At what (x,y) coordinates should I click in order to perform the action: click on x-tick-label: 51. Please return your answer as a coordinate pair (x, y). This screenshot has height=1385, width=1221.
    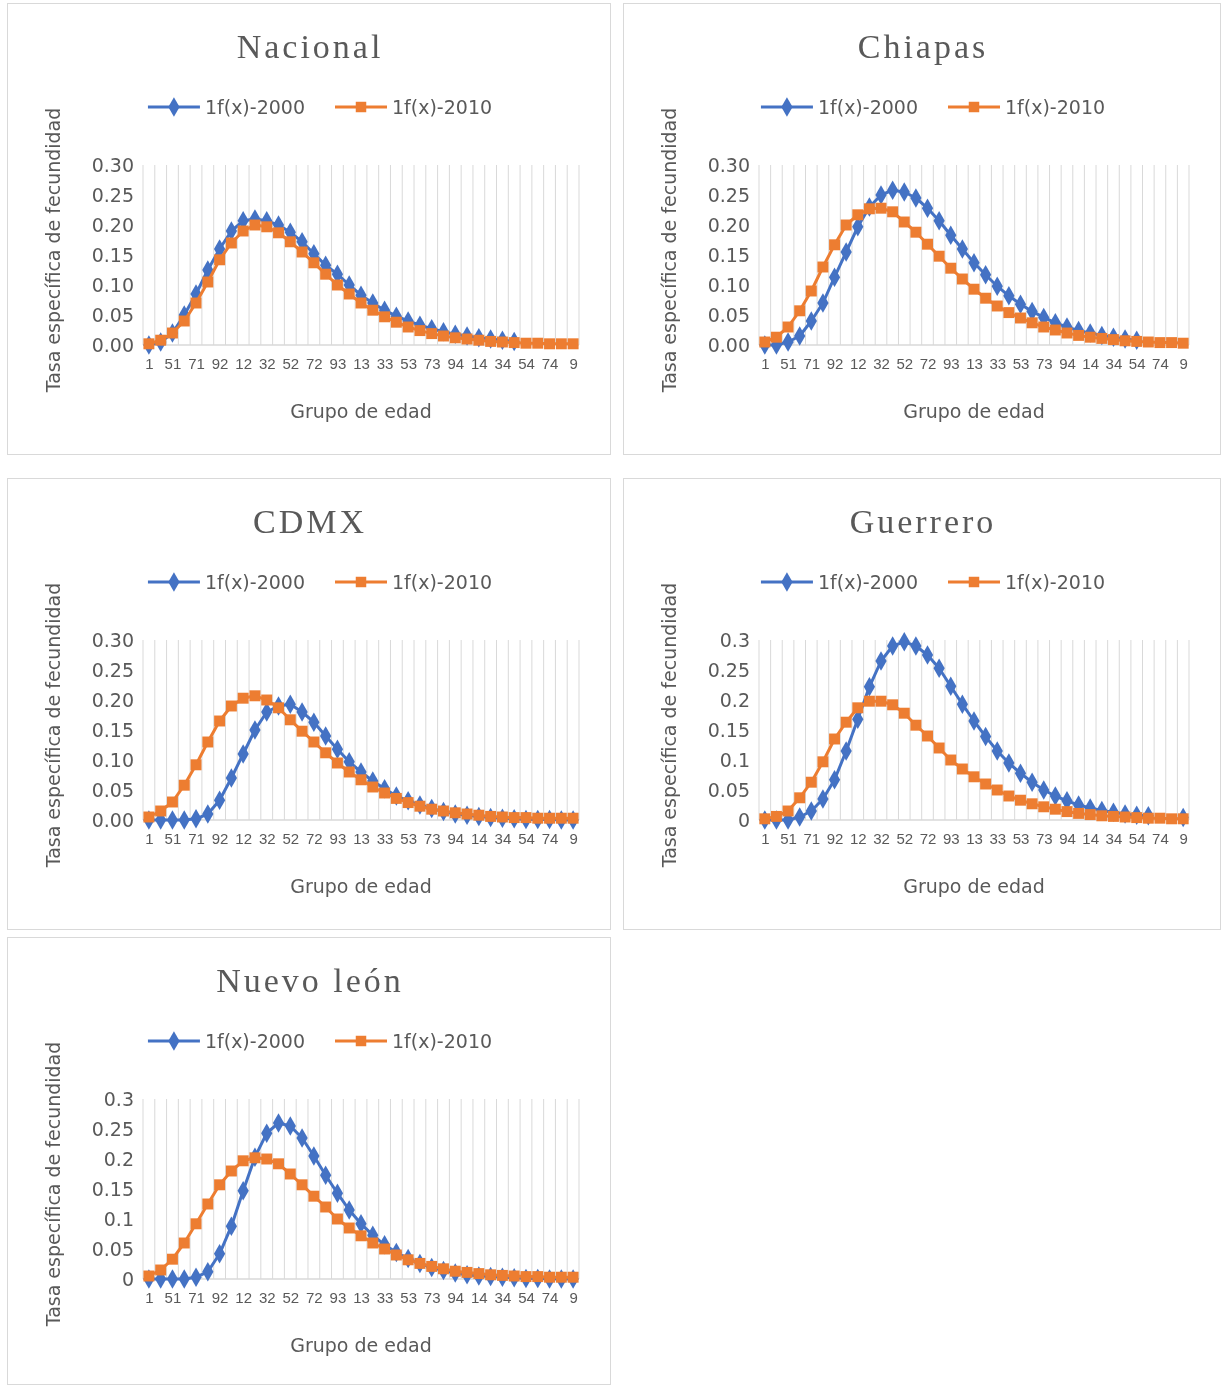
    Looking at the image, I should click on (173, 363).